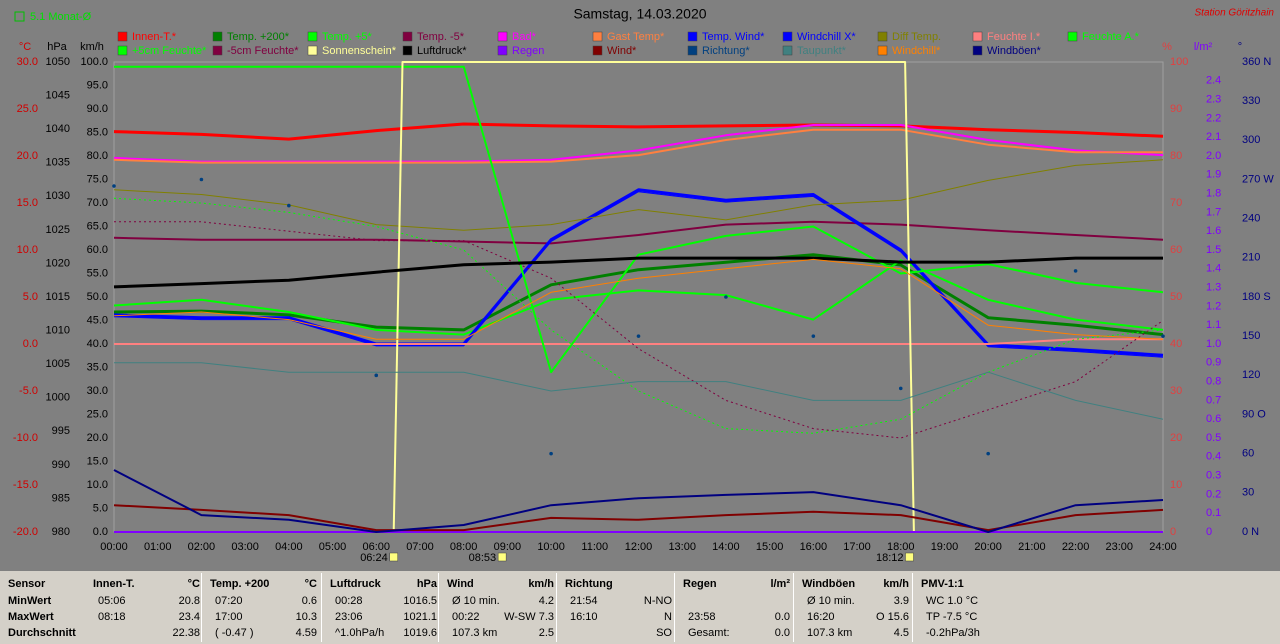 The width and height of the screenshot is (1280, 644). Describe the element at coordinates (1235, 13) in the screenshot. I see `station-name: Station Göritzhain` at that location.